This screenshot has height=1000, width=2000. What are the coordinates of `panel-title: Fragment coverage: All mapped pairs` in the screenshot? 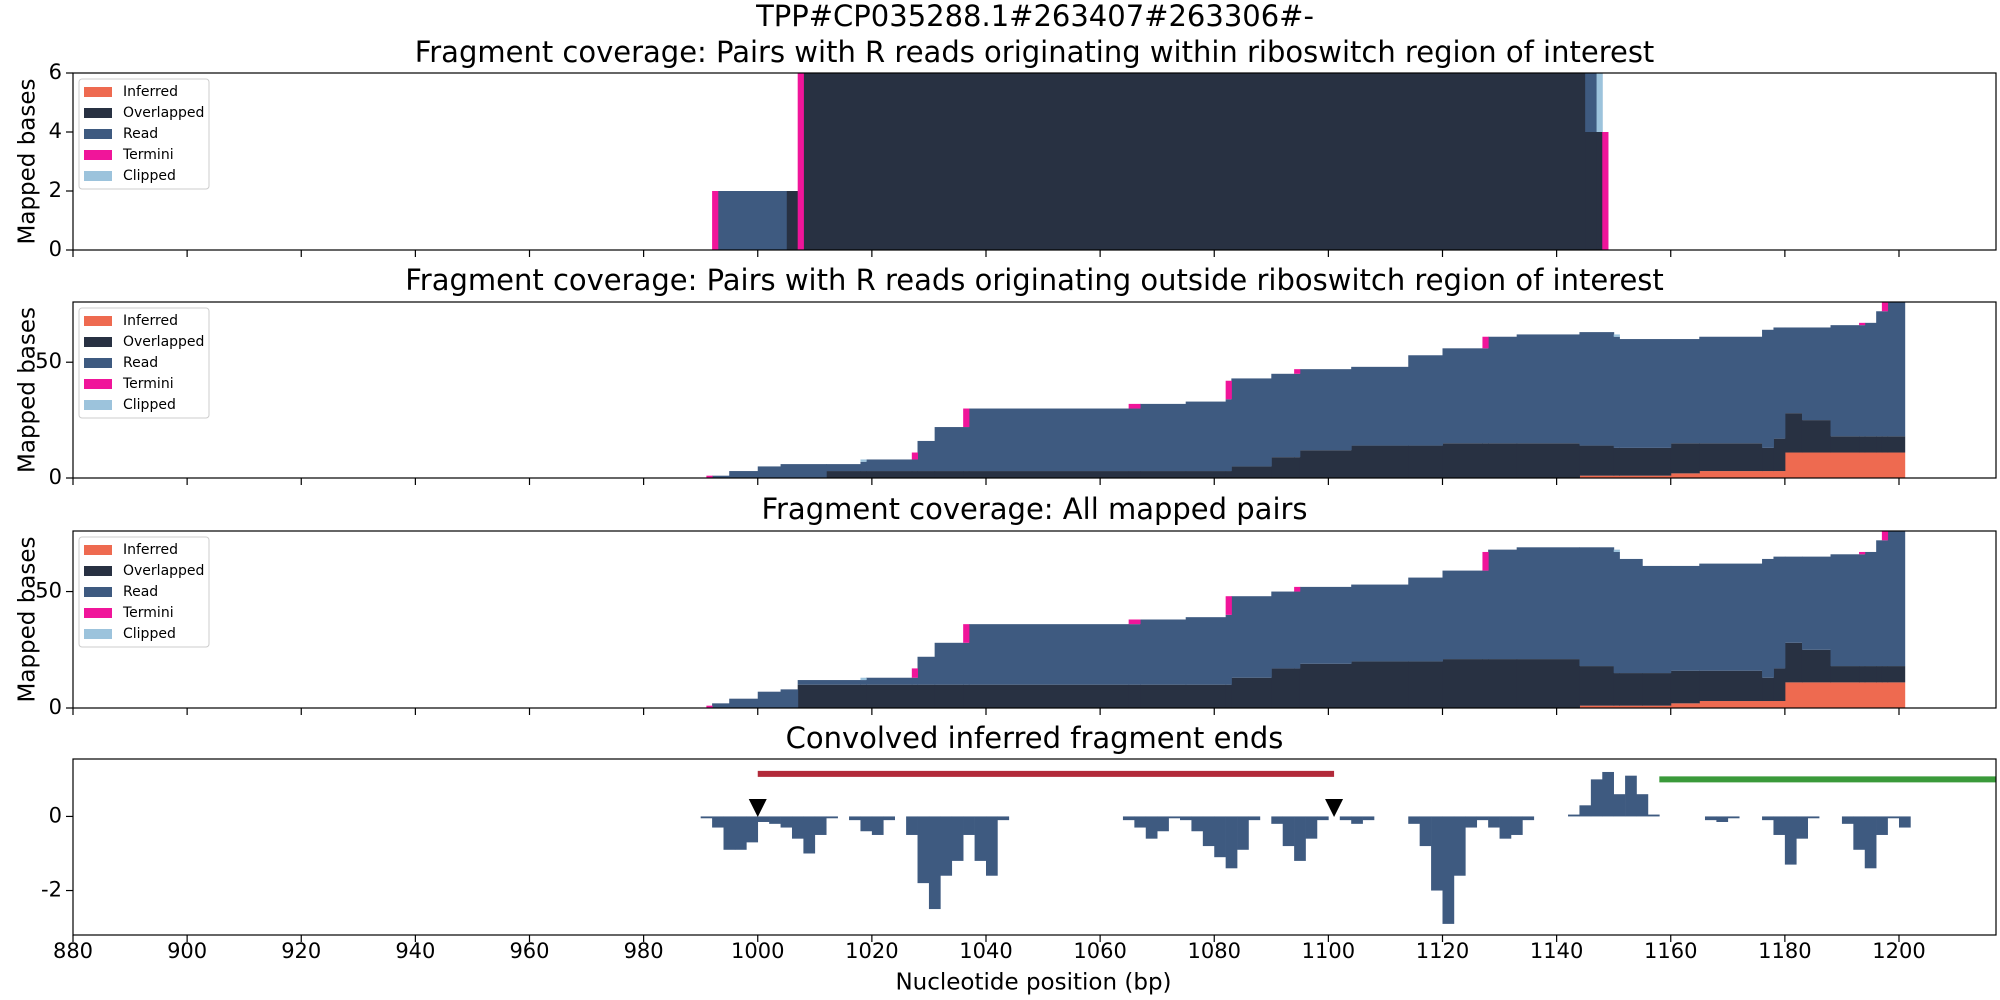 It's located at (1034, 509).